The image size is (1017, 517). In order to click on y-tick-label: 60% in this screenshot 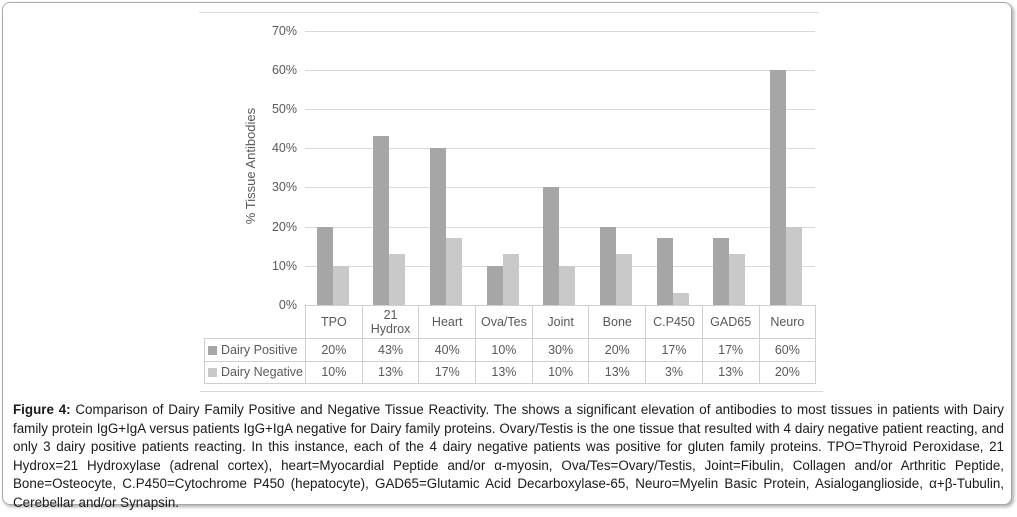, I will do `click(284, 69)`.